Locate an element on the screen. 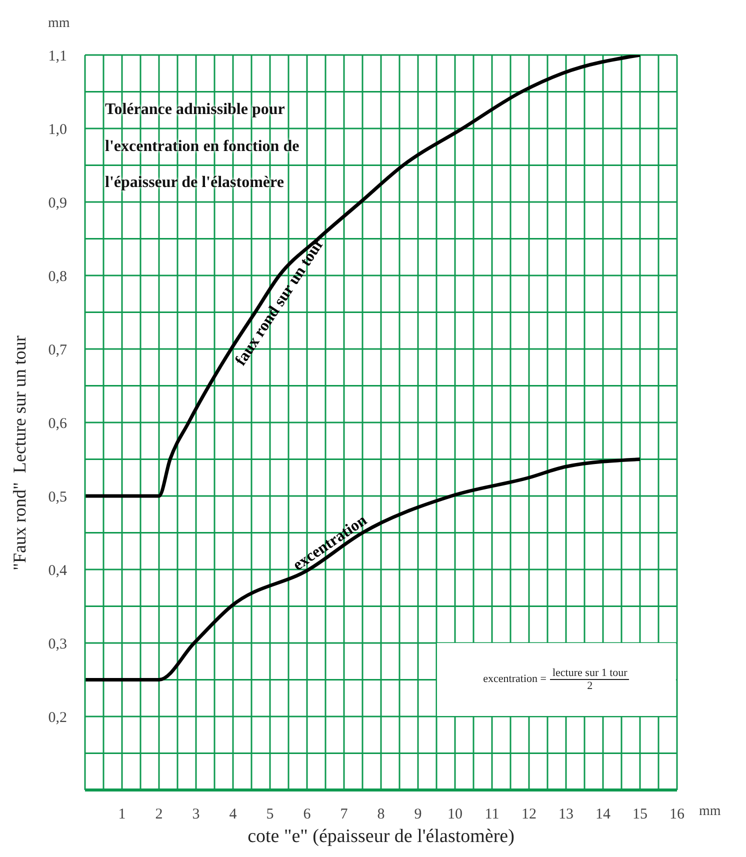 This screenshot has width=746, height=857. y-tick-label: 0,3 is located at coordinates (57, 644).